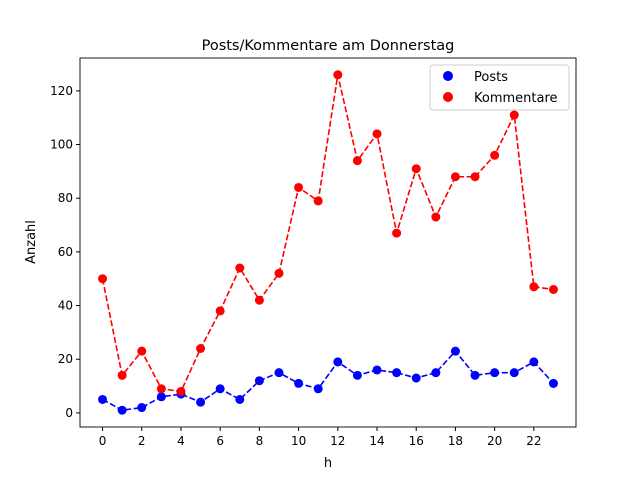  Describe the element at coordinates (142, 441) in the screenshot. I see `x-tick-label: 2` at that location.